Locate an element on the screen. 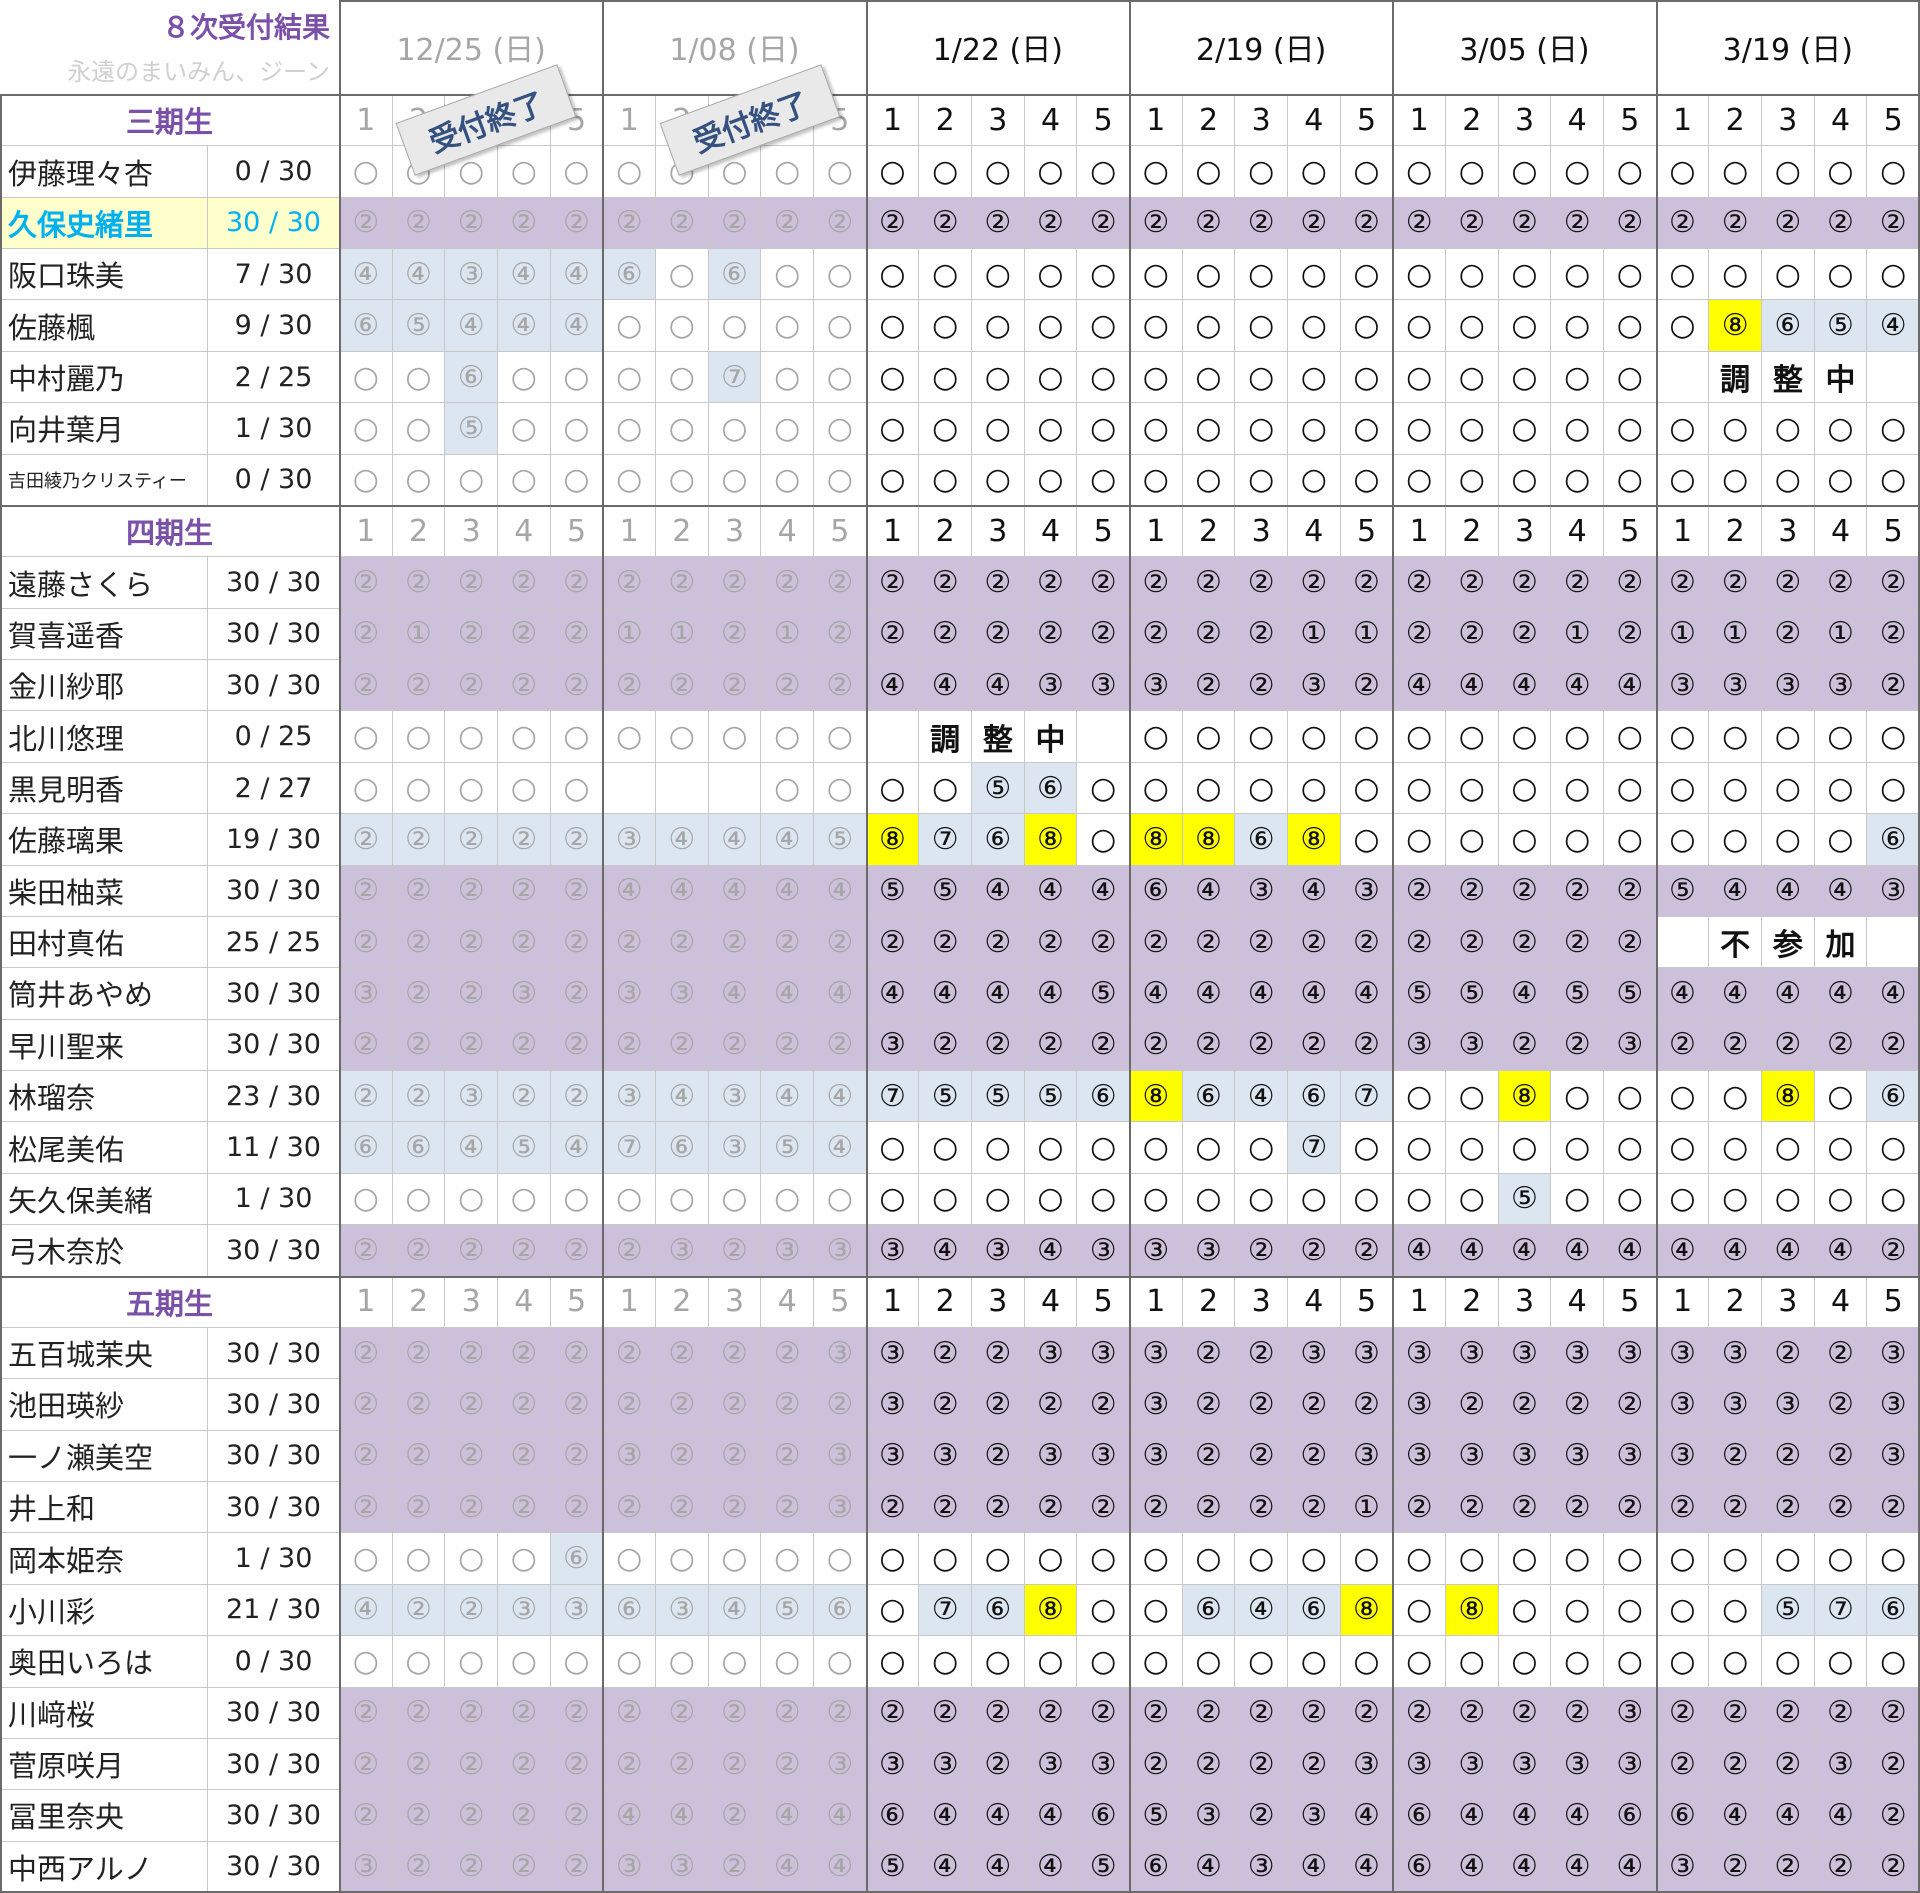  slot-cell: ⑧ is located at coordinates (1156, 840).